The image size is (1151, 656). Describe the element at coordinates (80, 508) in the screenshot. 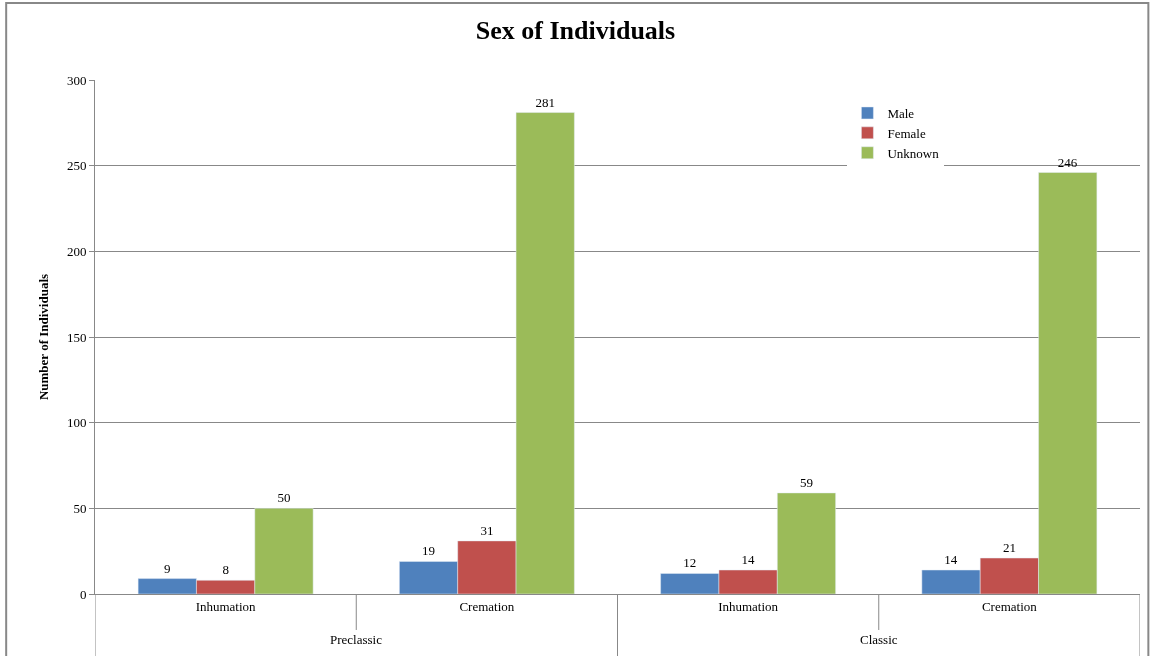

I see `y-tick-label: 50` at that location.